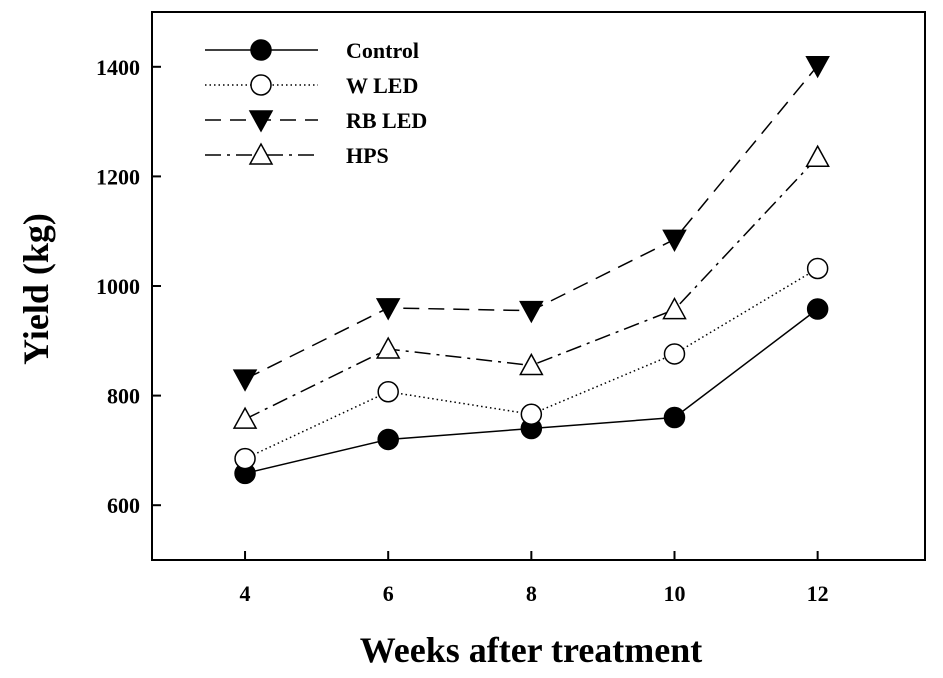  Describe the element at coordinates (818, 593) in the screenshot. I see `x-tick-label: 12` at that location.